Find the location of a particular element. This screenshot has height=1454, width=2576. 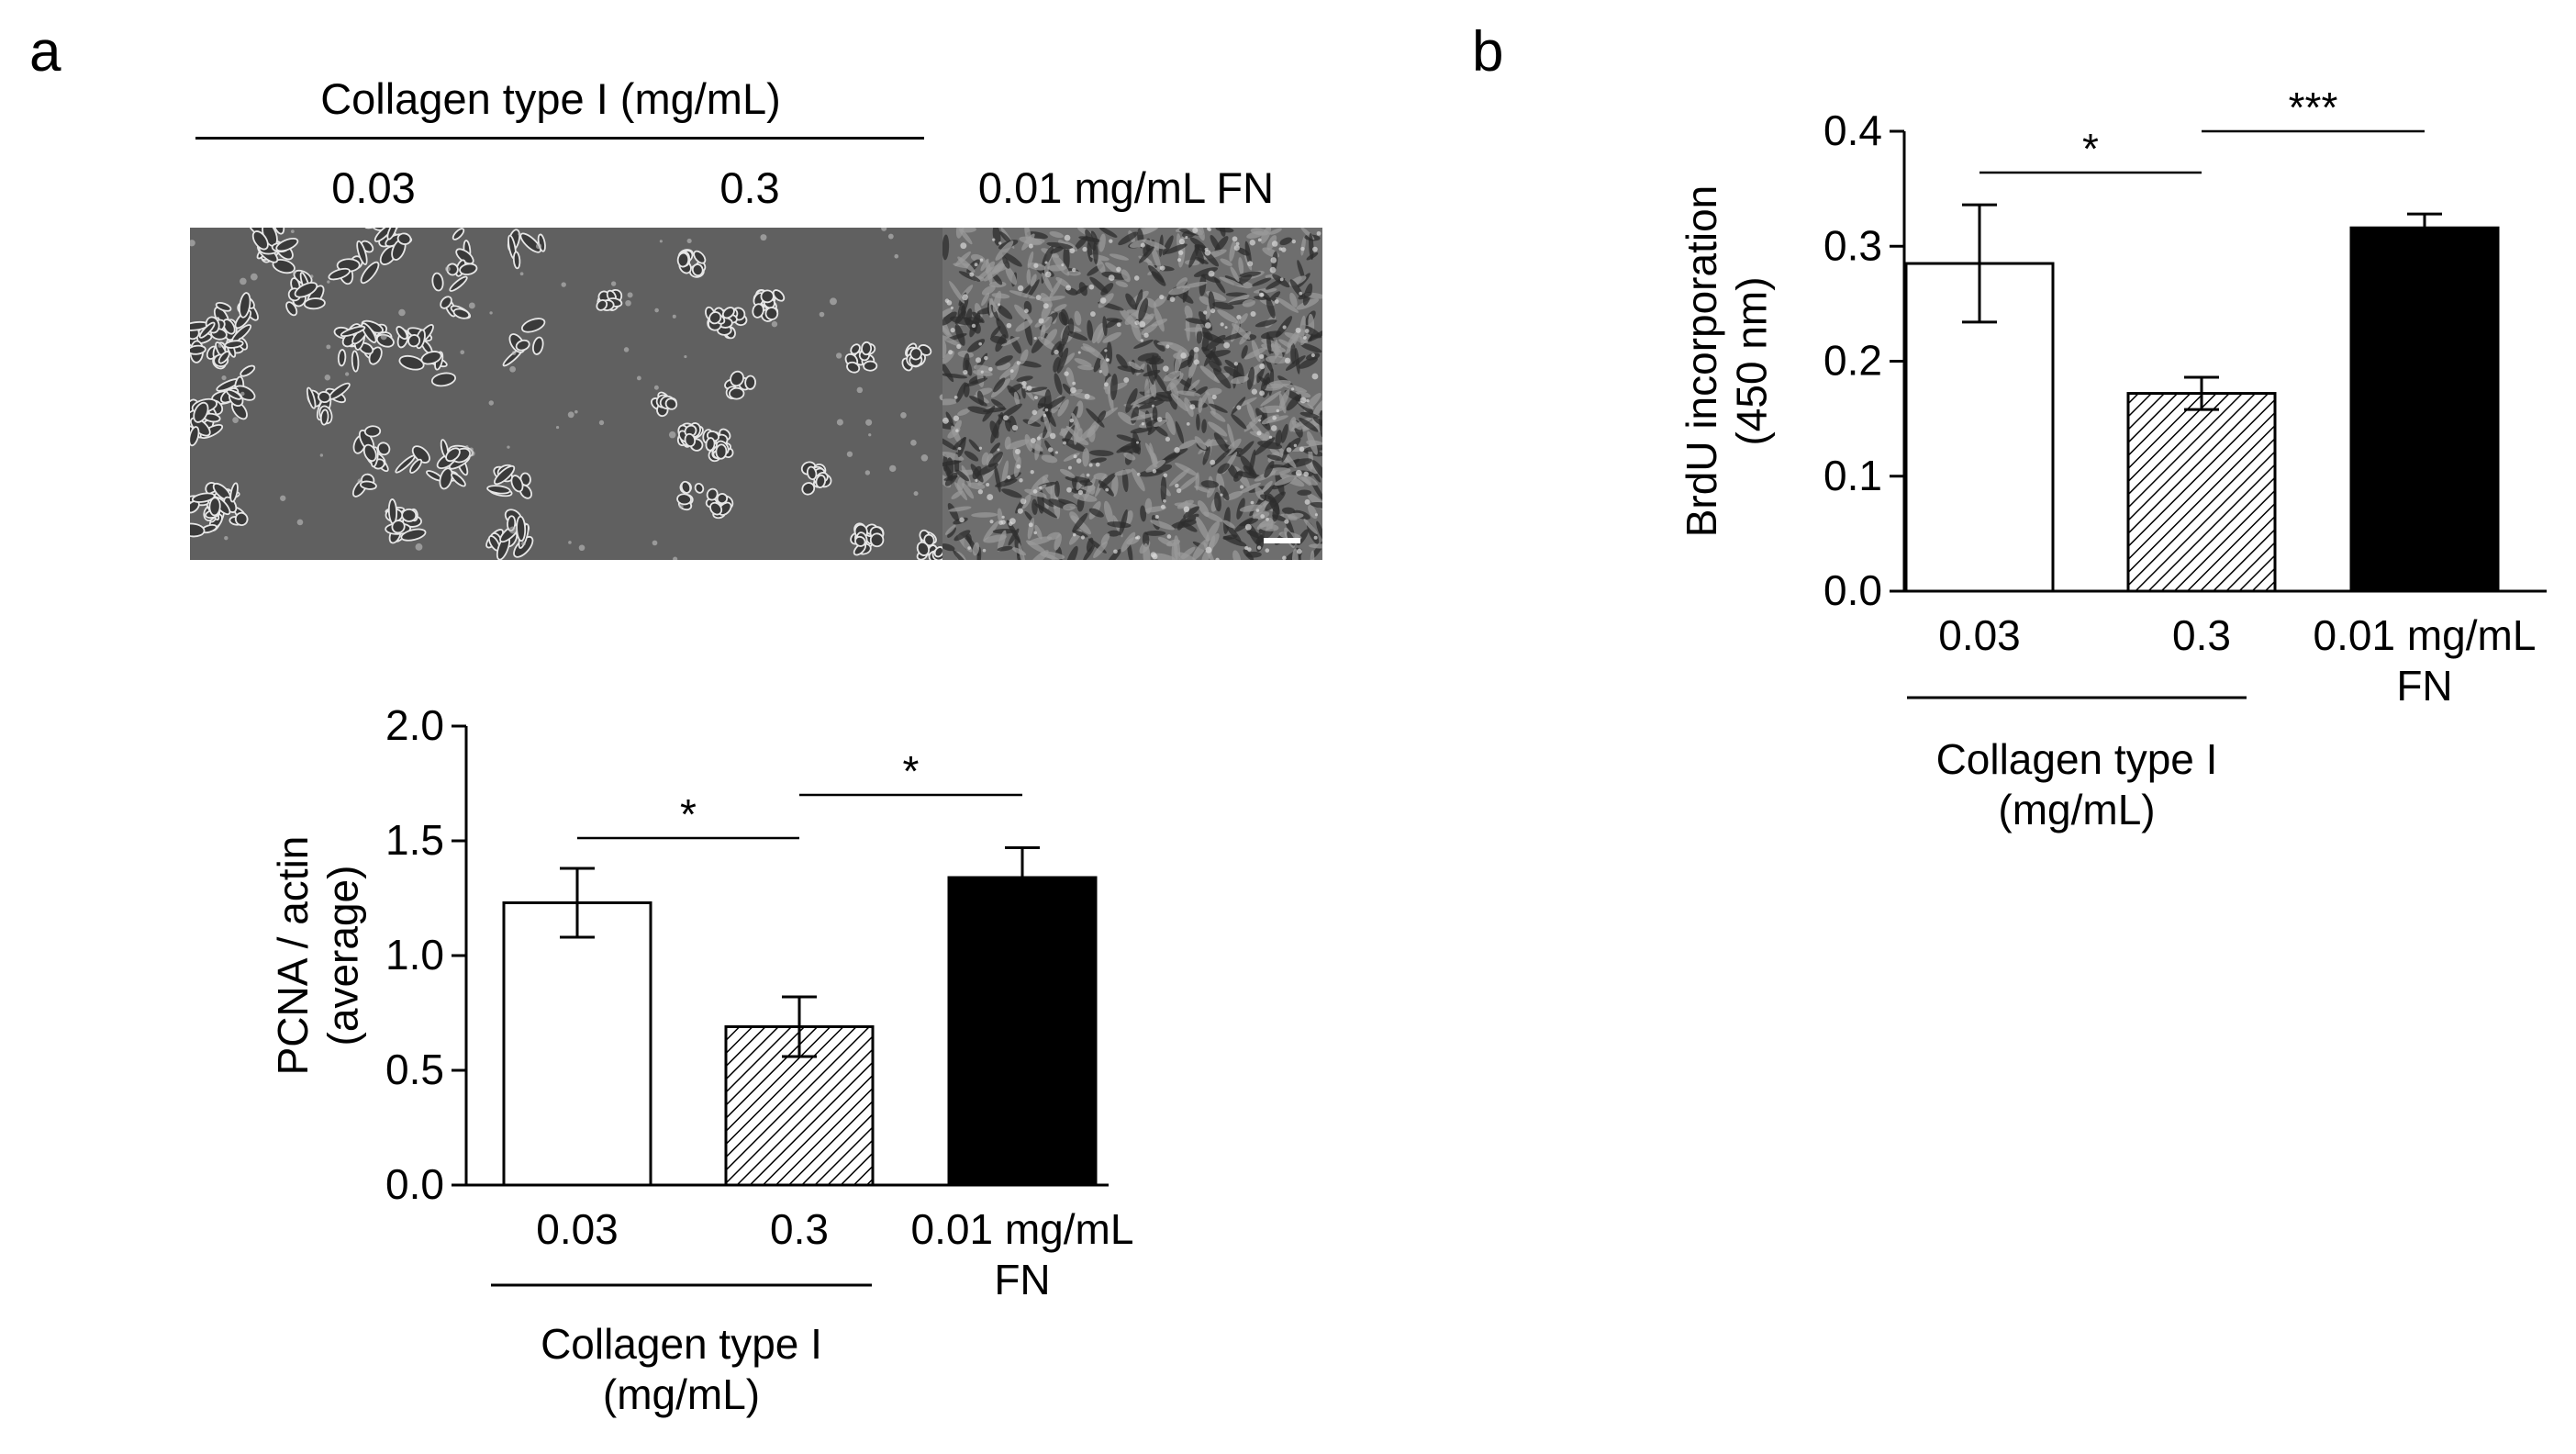

pcna-significance-label-1: * is located at coordinates (912, 771).